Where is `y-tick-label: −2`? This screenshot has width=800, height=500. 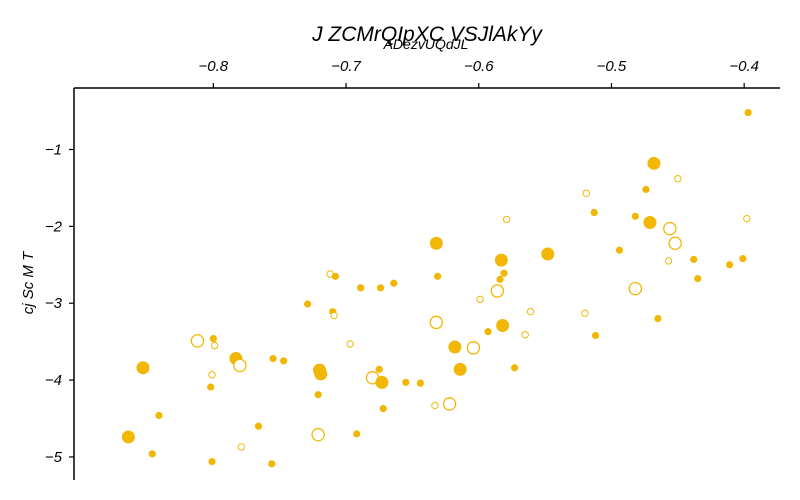 y-tick-label: −2 is located at coordinates (54, 226).